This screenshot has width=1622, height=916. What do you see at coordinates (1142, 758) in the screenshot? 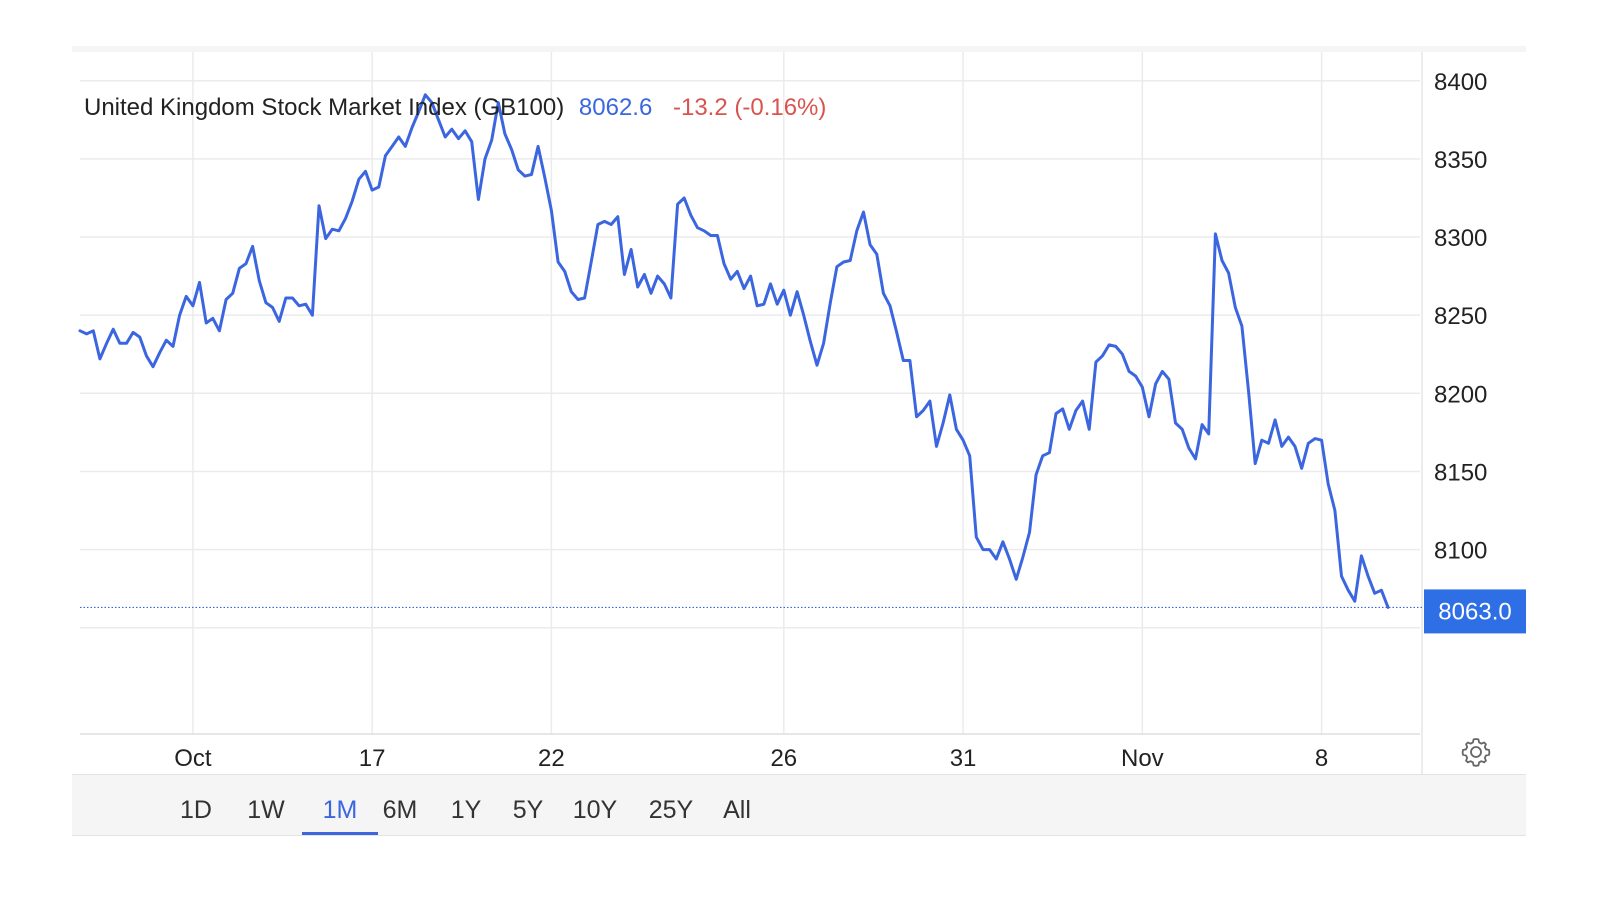
I see `x-tick-label: Nov` at bounding box center [1142, 758].